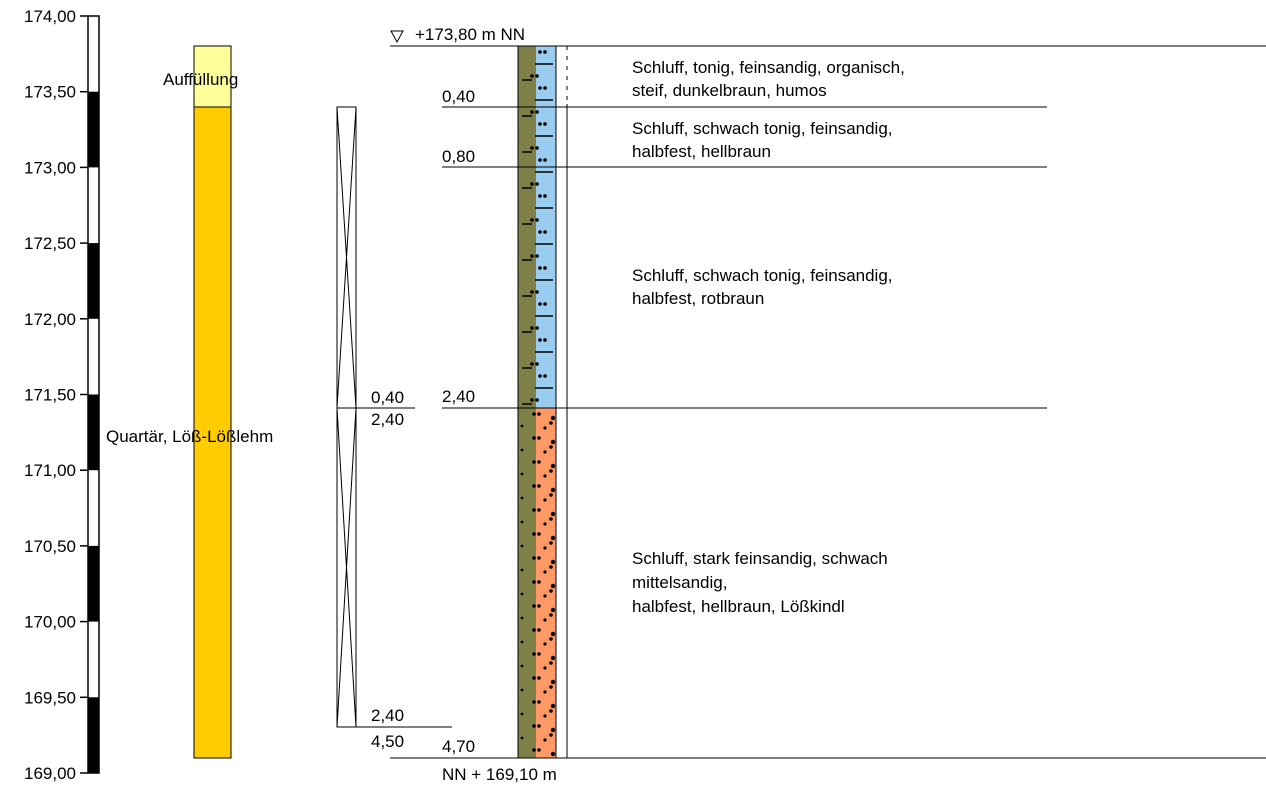  Describe the element at coordinates (50, 16) in the screenshot. I see `scale-tick-label: 174,00` at that location.